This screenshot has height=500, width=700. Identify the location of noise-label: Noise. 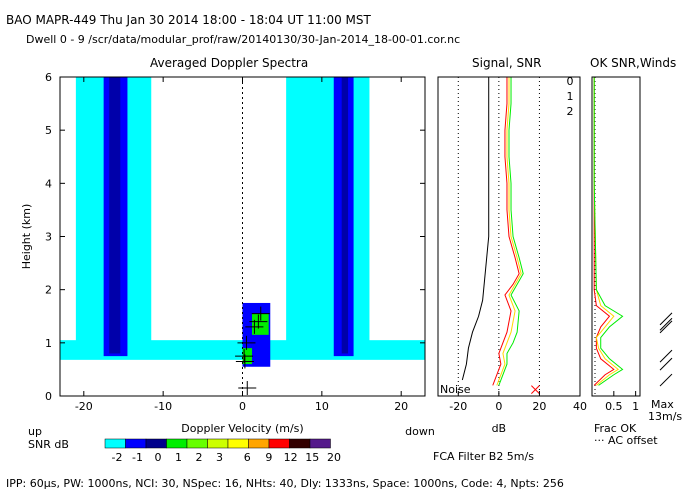
(455, 389).